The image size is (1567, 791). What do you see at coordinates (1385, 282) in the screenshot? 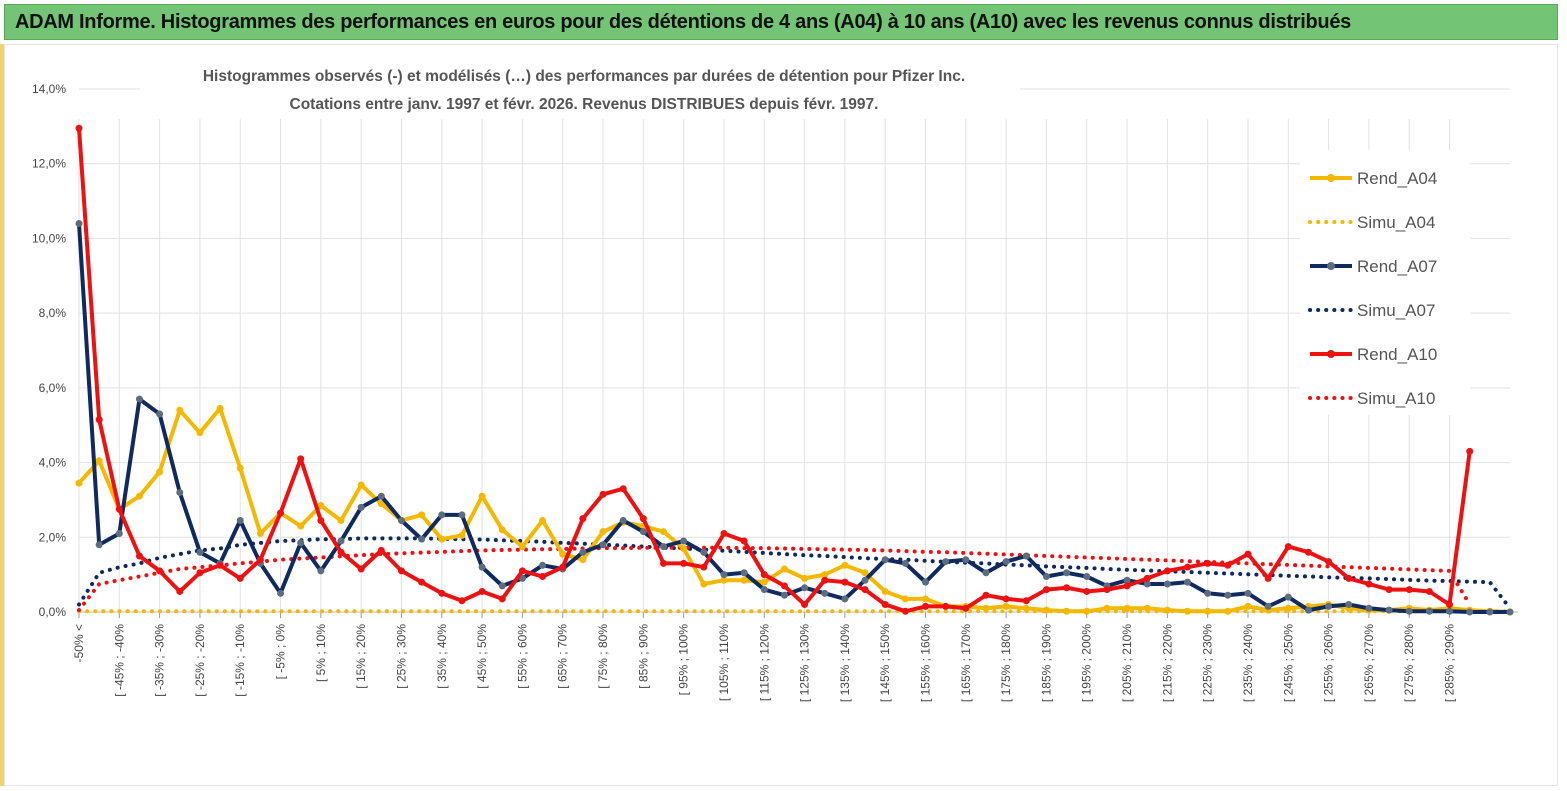
I see `legend-background` at bounding box center [1385, 282].